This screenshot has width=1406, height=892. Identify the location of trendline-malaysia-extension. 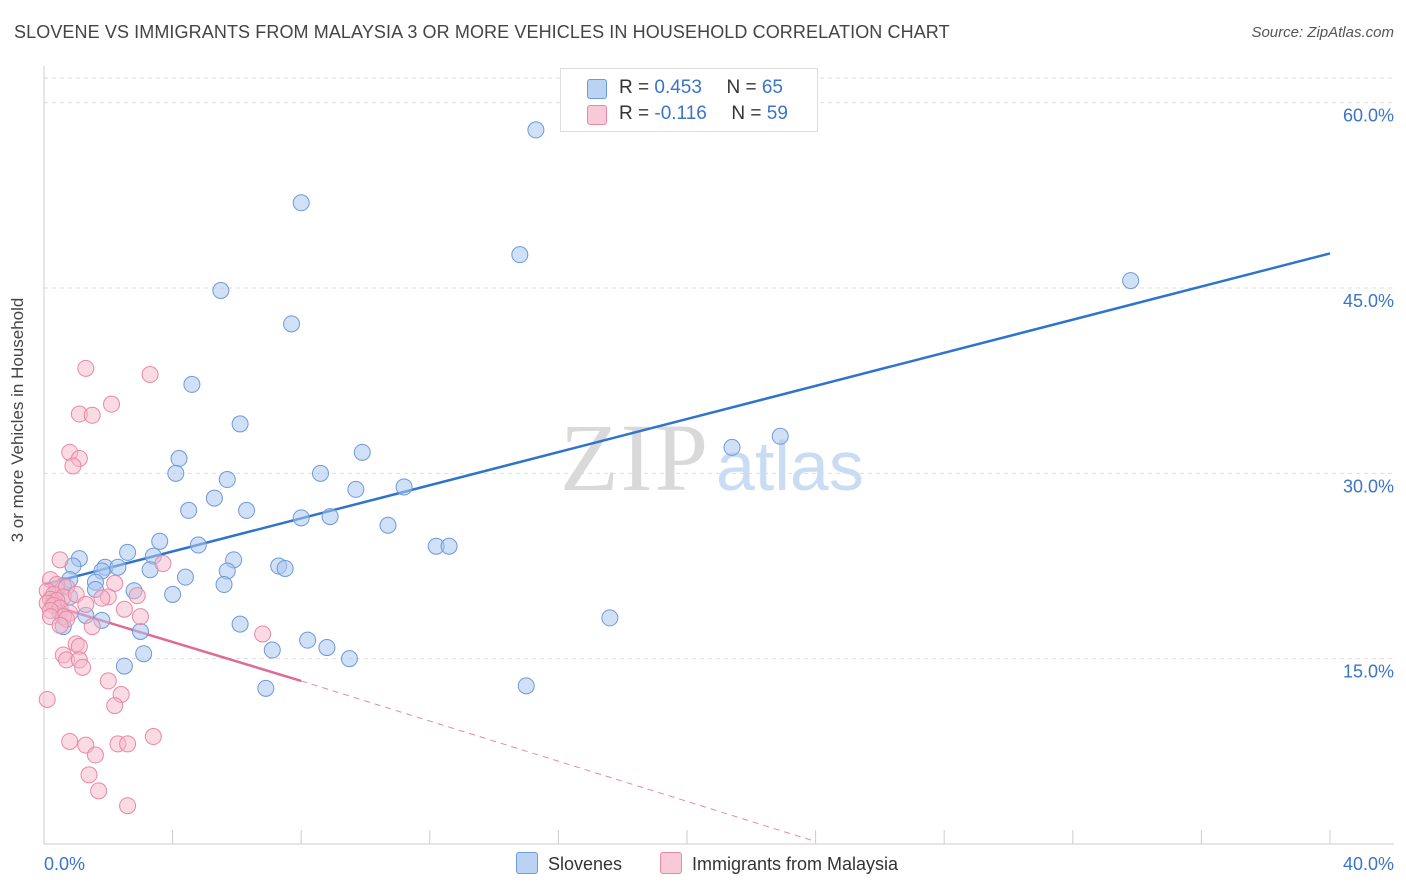
(558, 761).